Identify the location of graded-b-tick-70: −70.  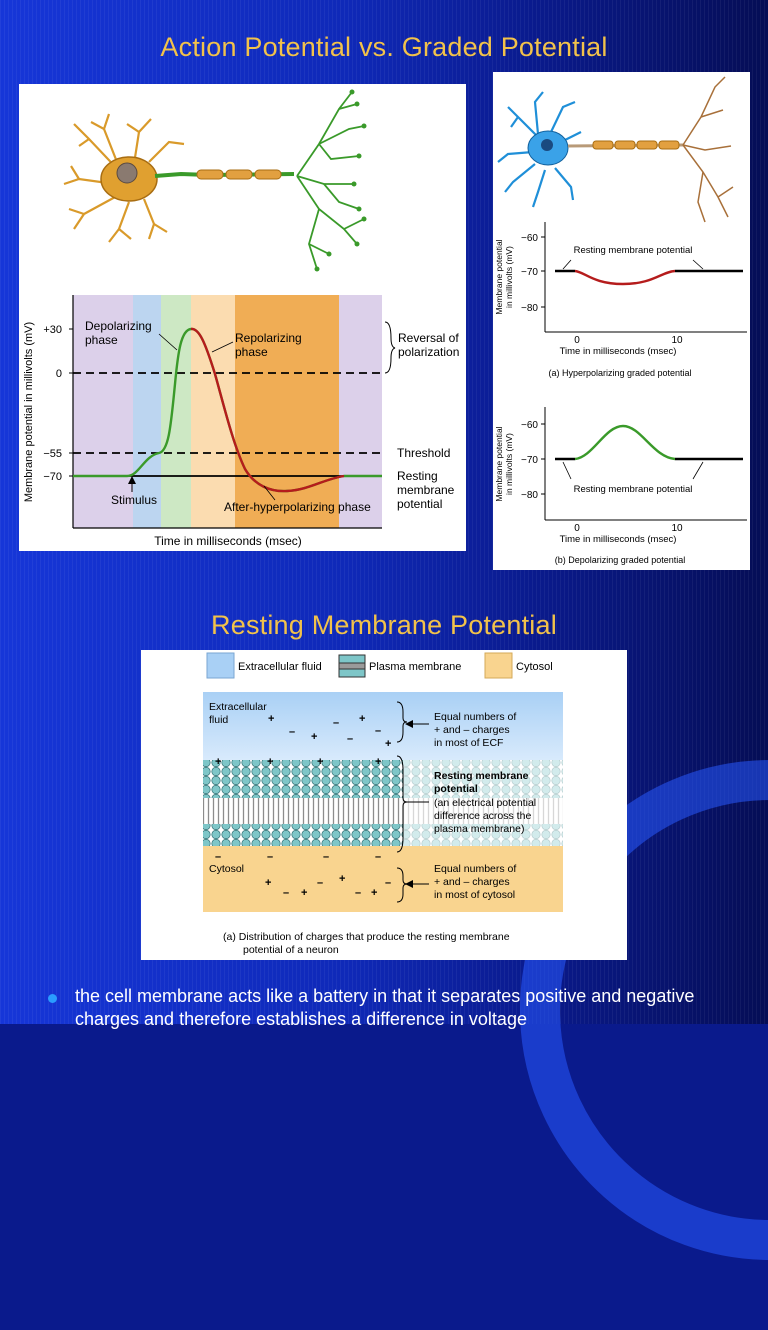
(529, 460).